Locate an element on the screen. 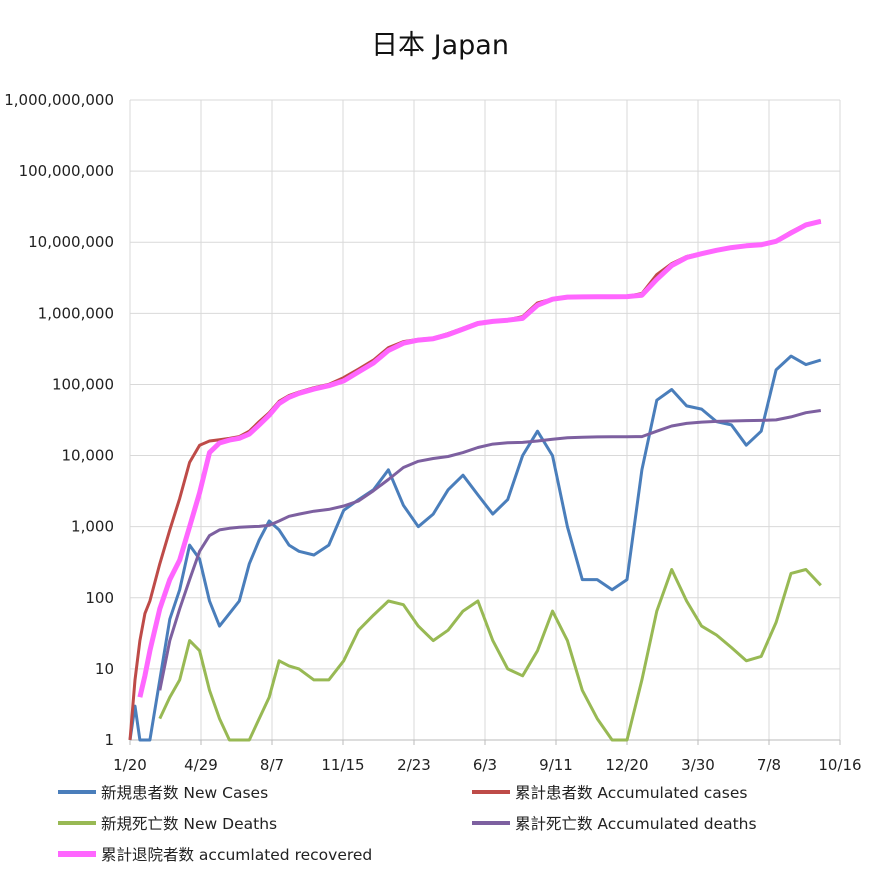 Image resolution: width=876 pixels, height=870 pixels. x-tick-label: 3/30 is located at coordinates (698, 765).